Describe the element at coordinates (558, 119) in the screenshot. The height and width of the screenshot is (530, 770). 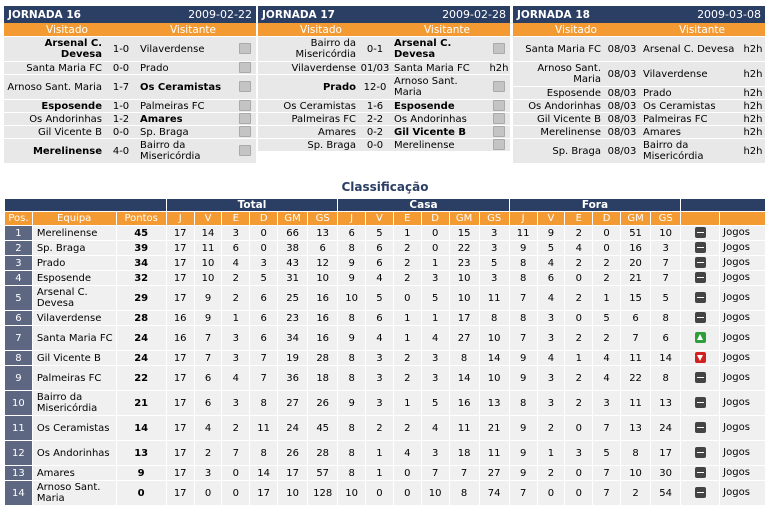
I see `home-team: Gil Vicente B` at that location.